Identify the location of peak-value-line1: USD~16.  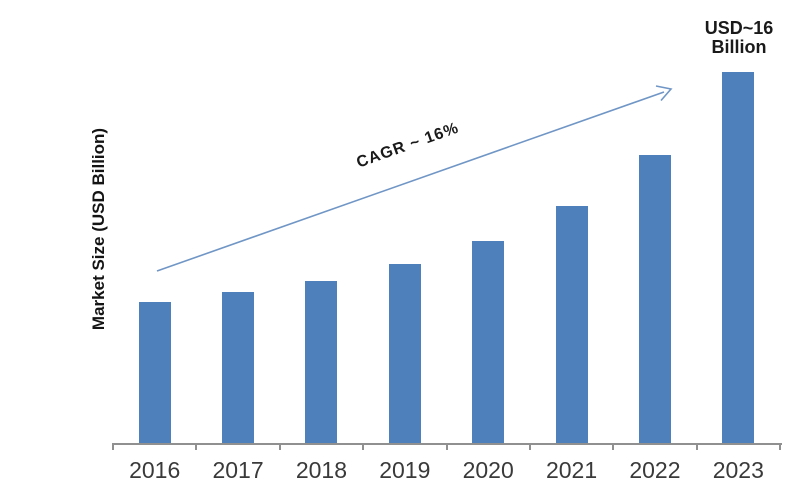
(739, 28).